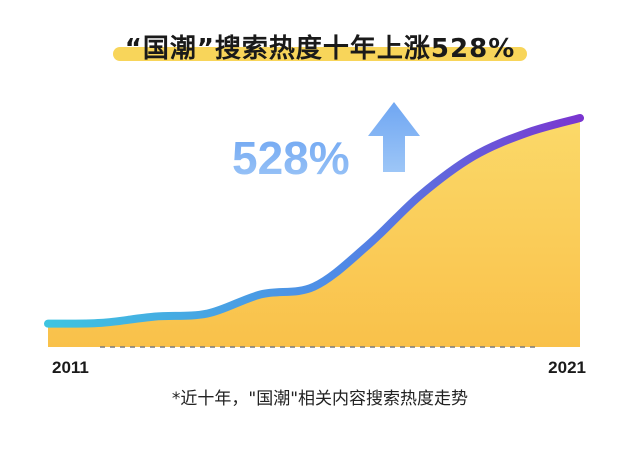  Describe the element at coordinates (320, 49) in the screenshot. I see `chart-title: “国潮”搜索热度十年上涨528%` at that location.